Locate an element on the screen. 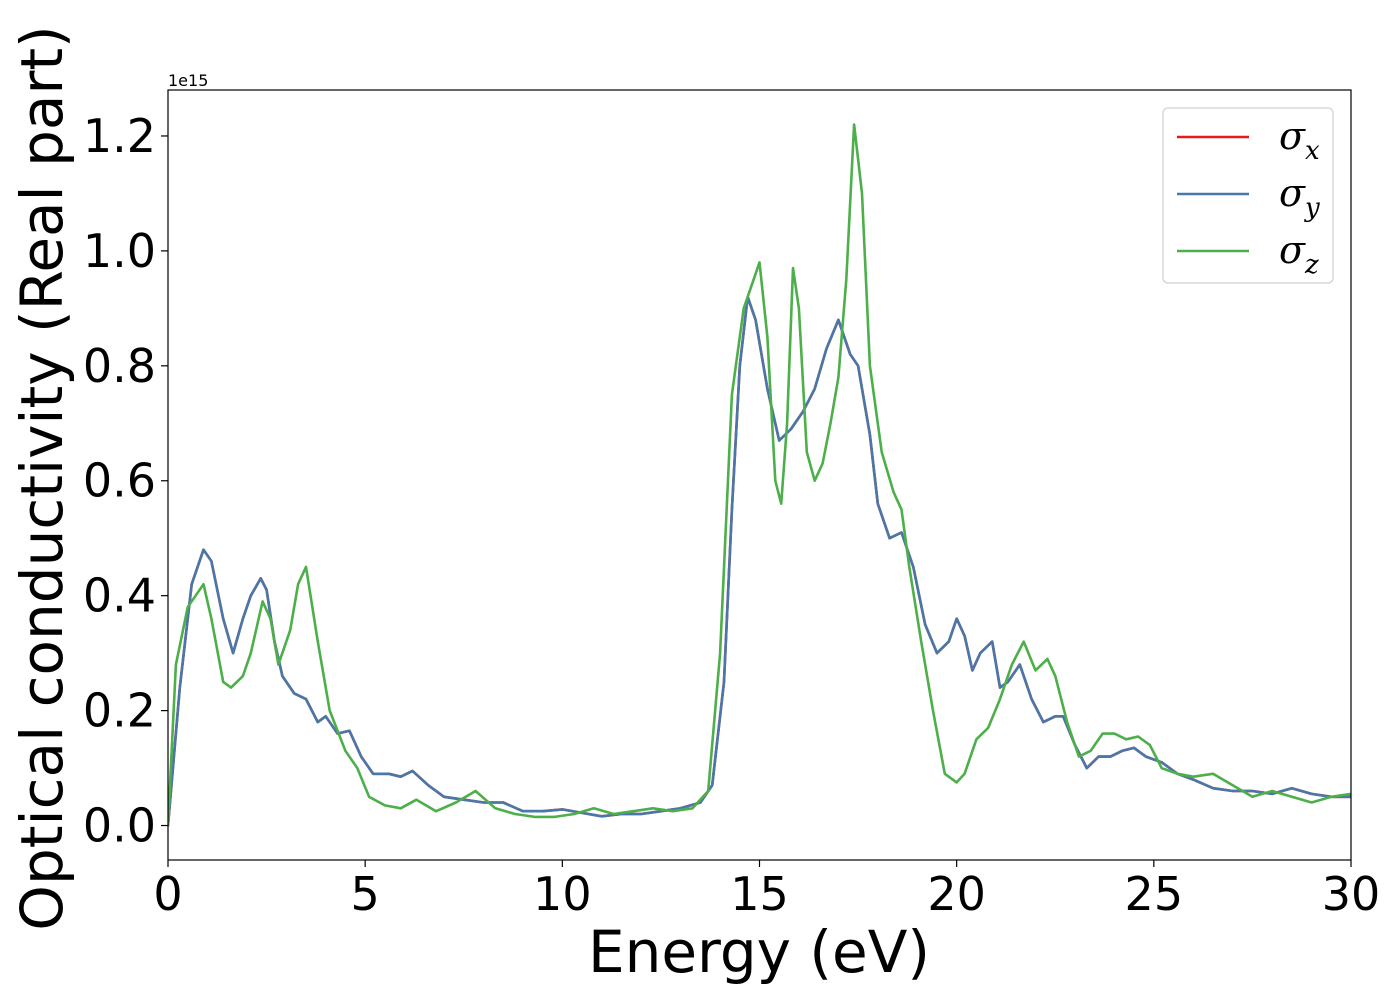  y-tick-label: 0.2 is located at coordinates (119, 711).